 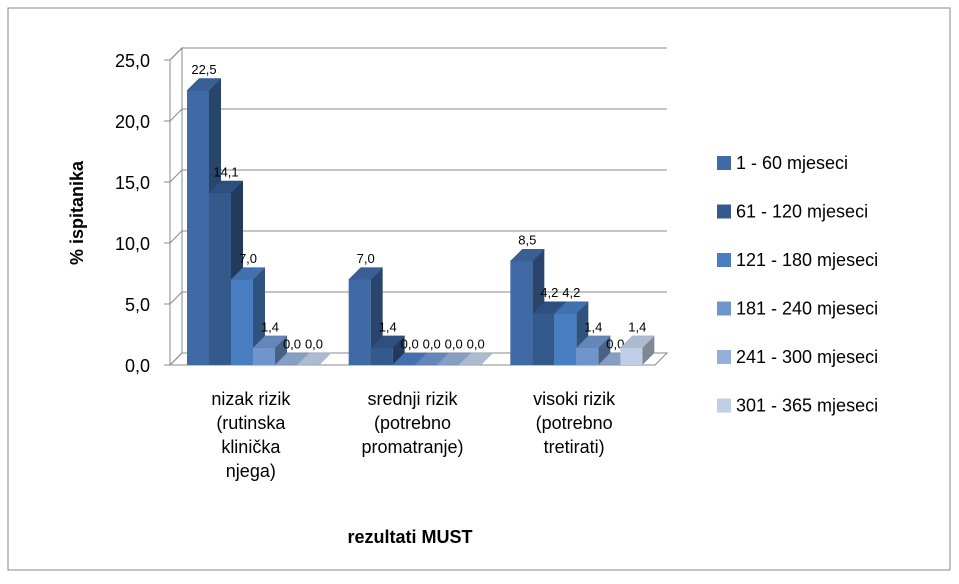 What do you see at coordinates (132, 61) in the screenshot?
I see `y-tick-label: 25,0` at bounding box center [132, 61].